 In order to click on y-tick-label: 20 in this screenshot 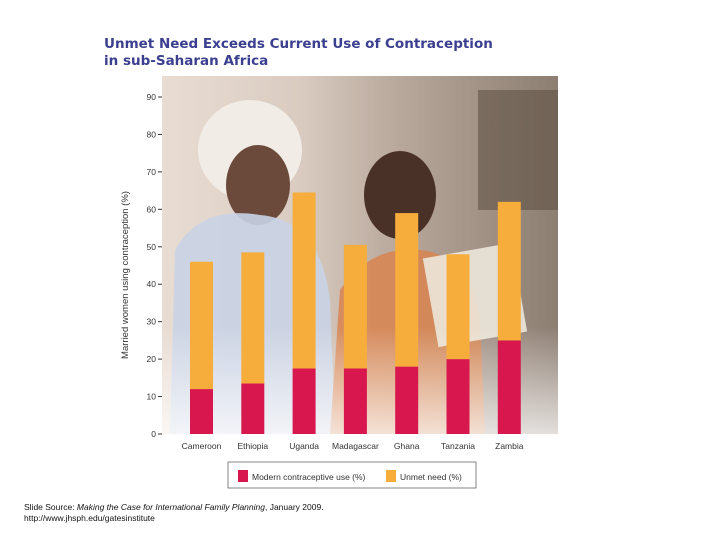, I will do `click(152, 359)`.